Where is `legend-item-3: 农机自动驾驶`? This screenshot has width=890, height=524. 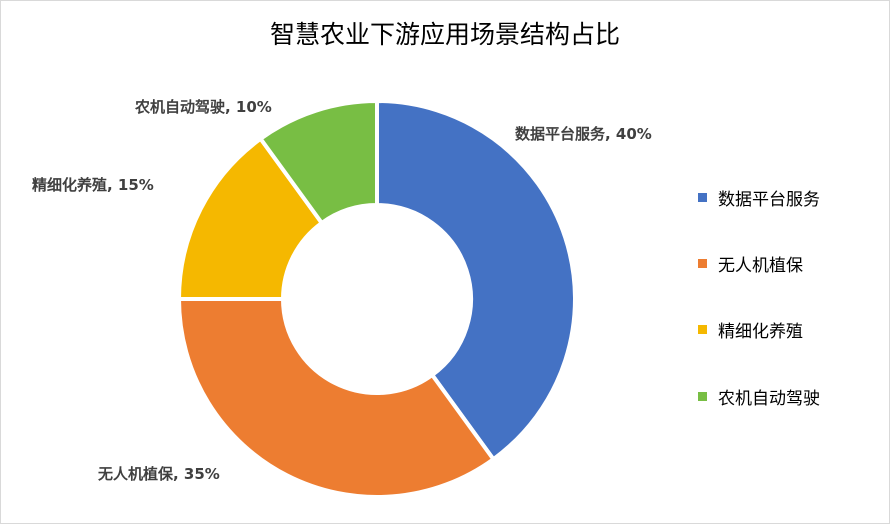 legend-item-3: 农机自动驾驶 is located at coordinates (759, 396).